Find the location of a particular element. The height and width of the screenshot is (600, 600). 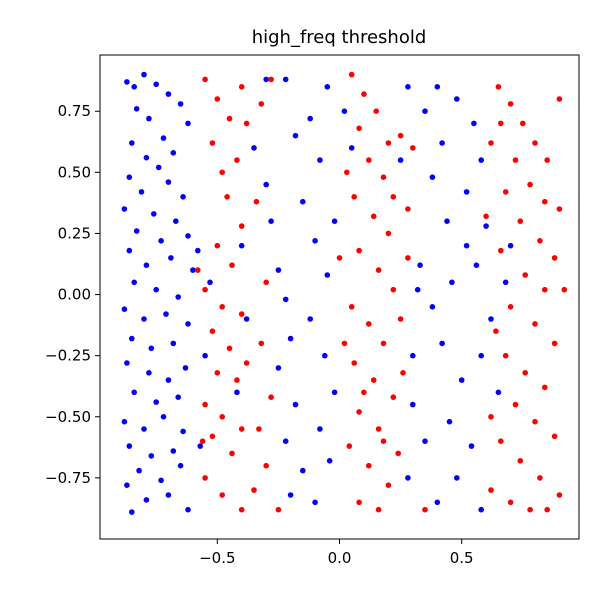

y-tick-label: 0.25 is located at coordinates (74, 233).